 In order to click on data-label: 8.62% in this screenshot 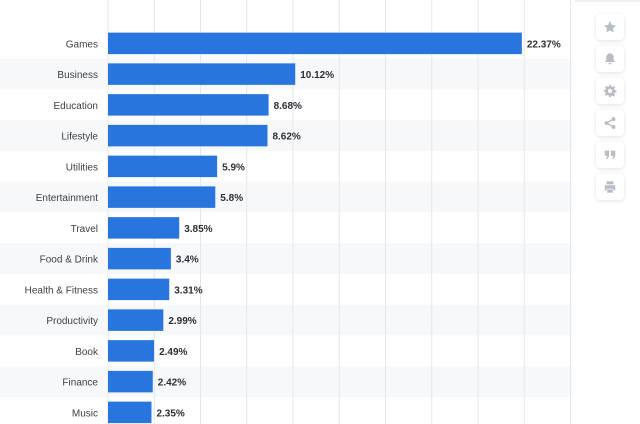, I will do `click(286, 137)`.